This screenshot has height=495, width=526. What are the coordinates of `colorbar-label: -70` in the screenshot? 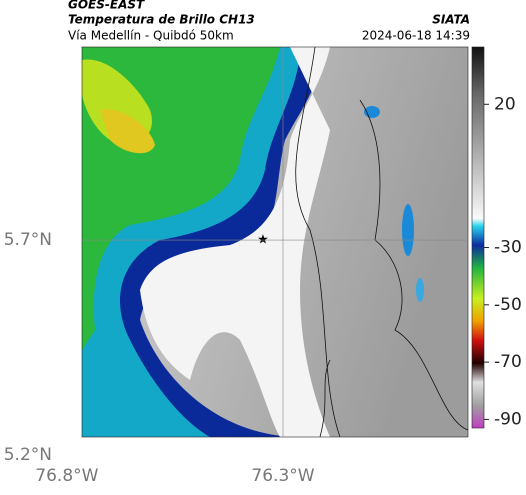 It's located at (508, 362).